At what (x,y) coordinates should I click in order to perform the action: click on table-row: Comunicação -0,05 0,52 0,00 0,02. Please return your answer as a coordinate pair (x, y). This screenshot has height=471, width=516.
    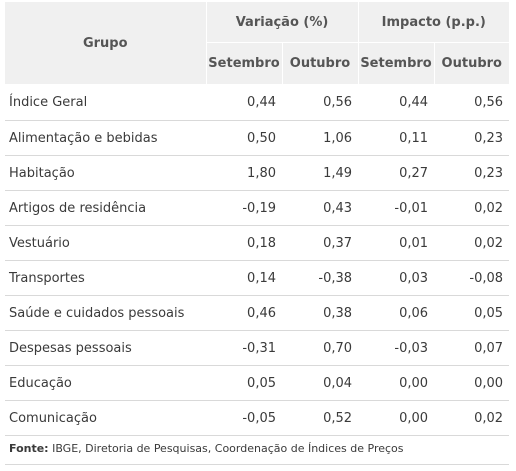
    Looking at the image, I should click on (257, 418).